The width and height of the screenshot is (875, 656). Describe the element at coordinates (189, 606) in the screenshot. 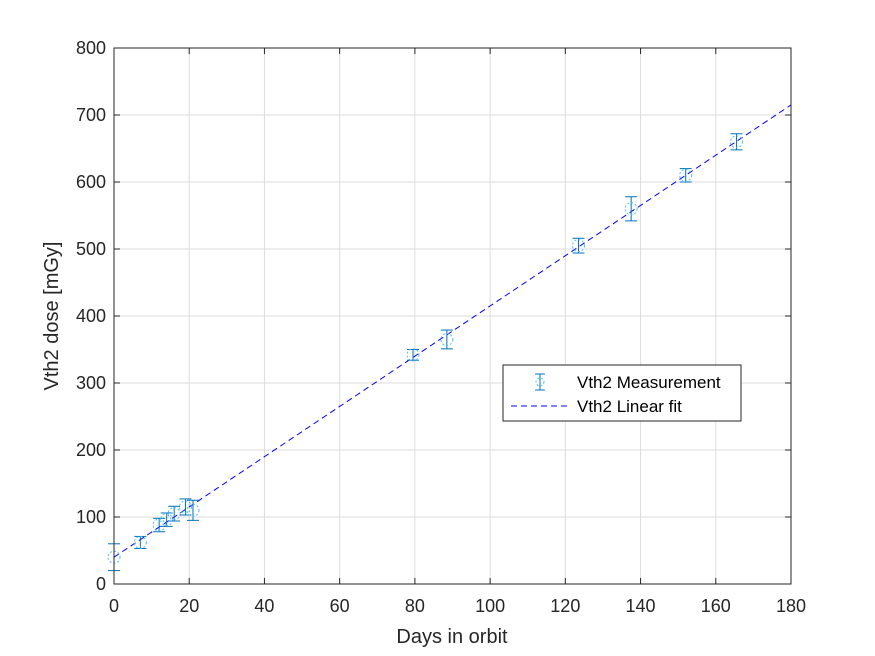

I see `x-tick-label: 20` at that location.